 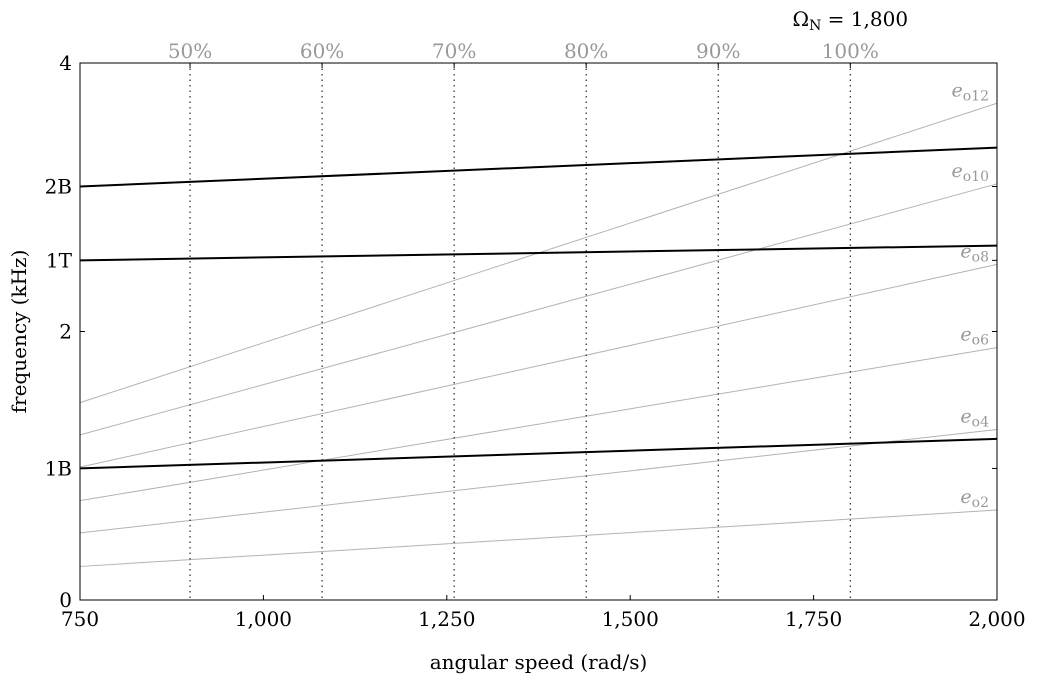 What do you see at coordinates (58, 187) in the screenshot?
I see `y-tick-label: 2B` at bounding box center [58, 187].